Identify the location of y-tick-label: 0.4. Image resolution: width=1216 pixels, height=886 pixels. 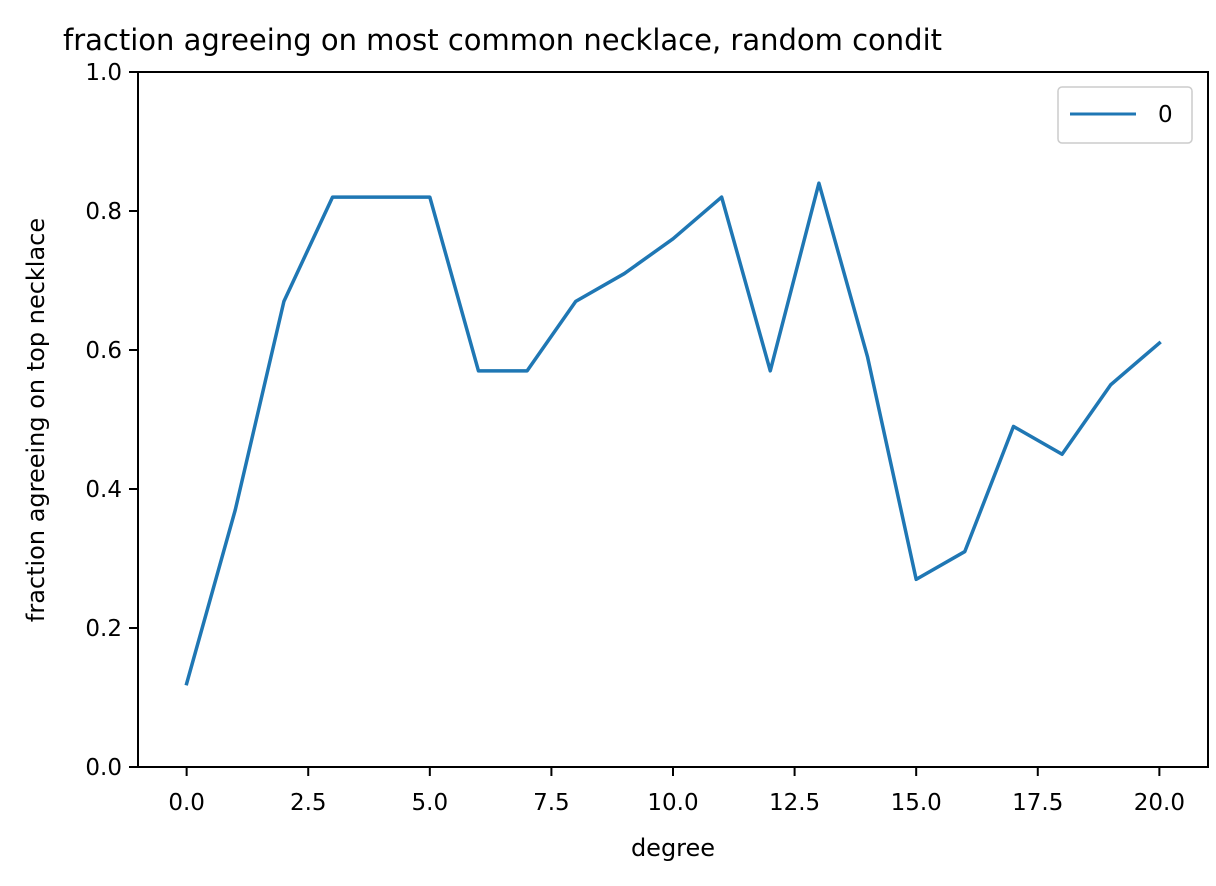
(103, 490).